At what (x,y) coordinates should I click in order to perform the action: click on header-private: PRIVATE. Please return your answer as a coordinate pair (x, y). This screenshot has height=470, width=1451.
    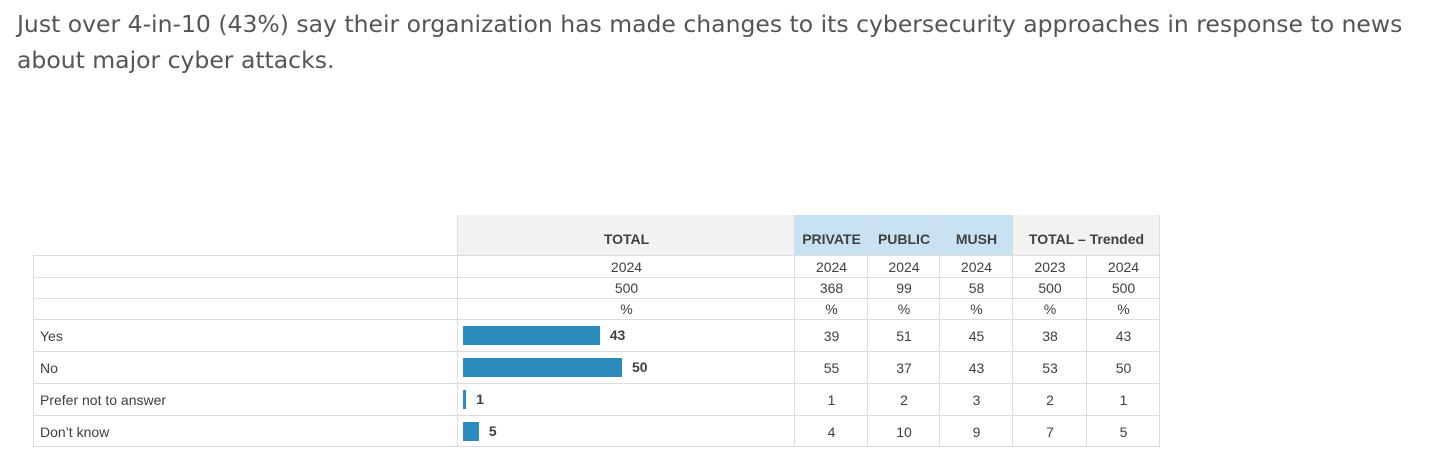
    Looking at the image, I should click on (831, 239).